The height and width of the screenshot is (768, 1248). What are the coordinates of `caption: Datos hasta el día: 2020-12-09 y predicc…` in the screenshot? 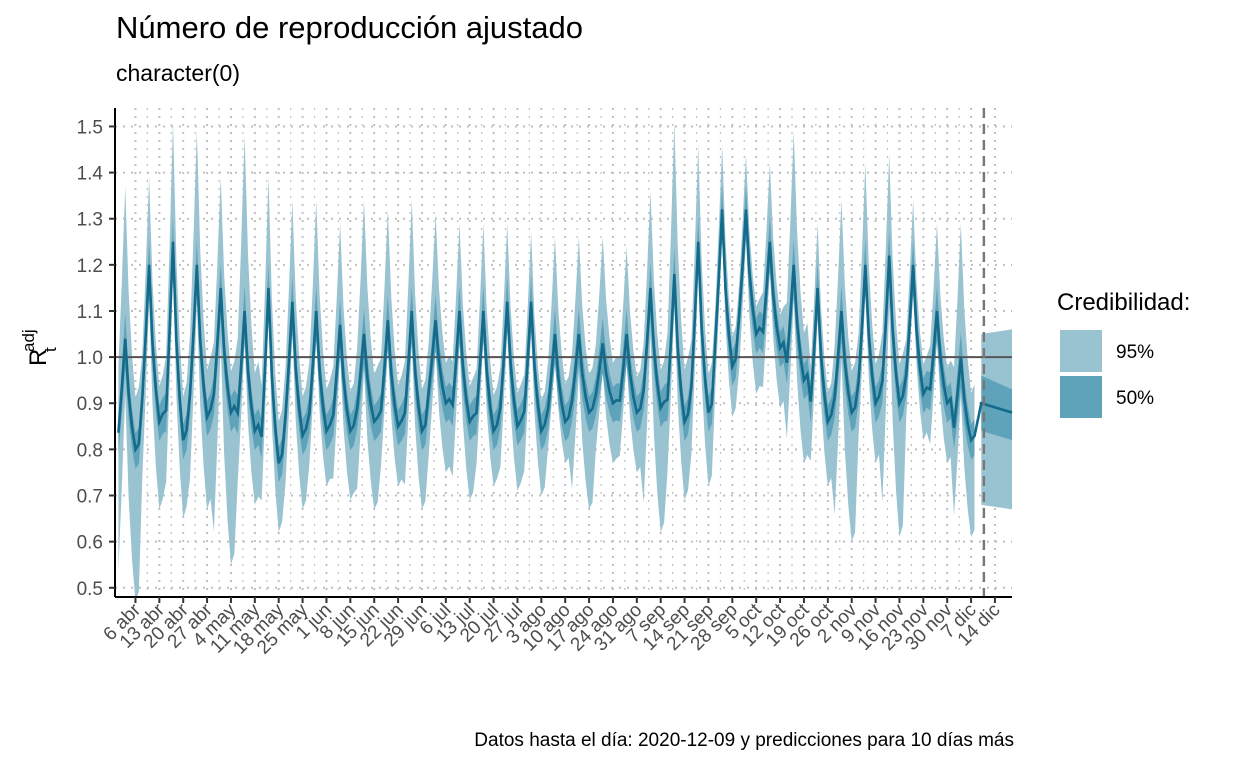 It's located at (744, 740).